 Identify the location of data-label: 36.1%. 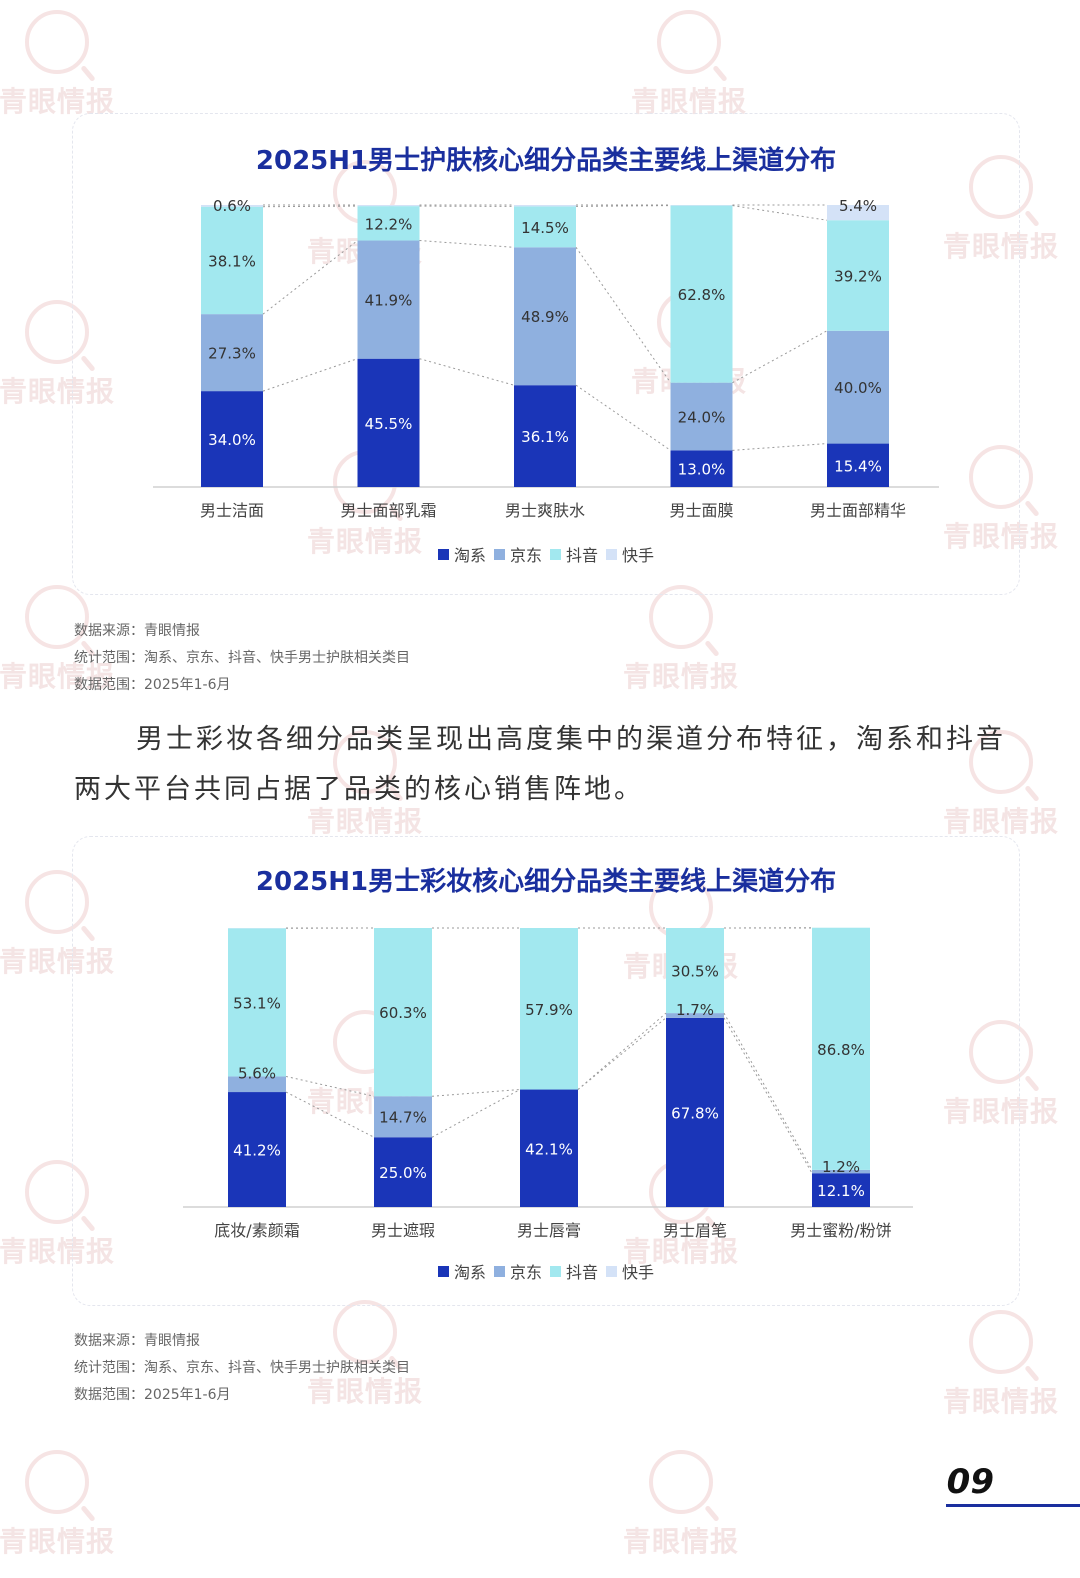
(545, 437).